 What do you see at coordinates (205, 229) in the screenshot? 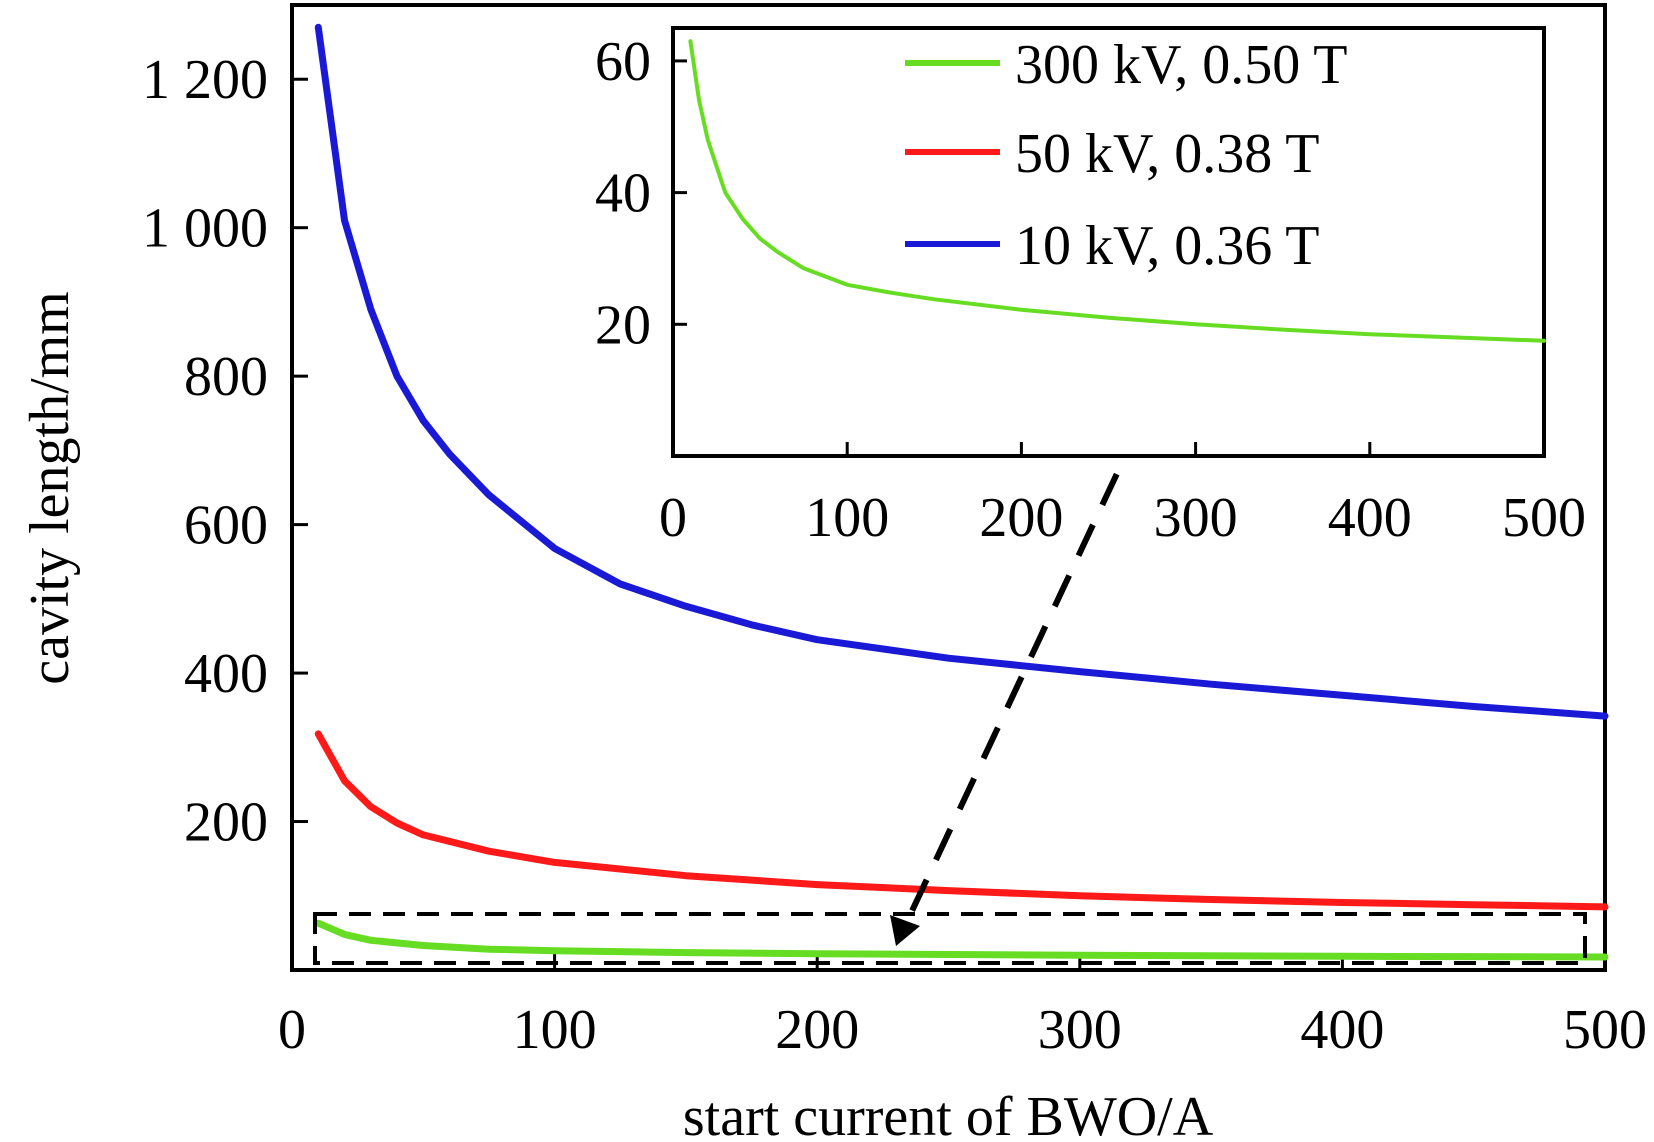
I see `main-y-tick-label: 1 000` at bounding box center [205, 229].